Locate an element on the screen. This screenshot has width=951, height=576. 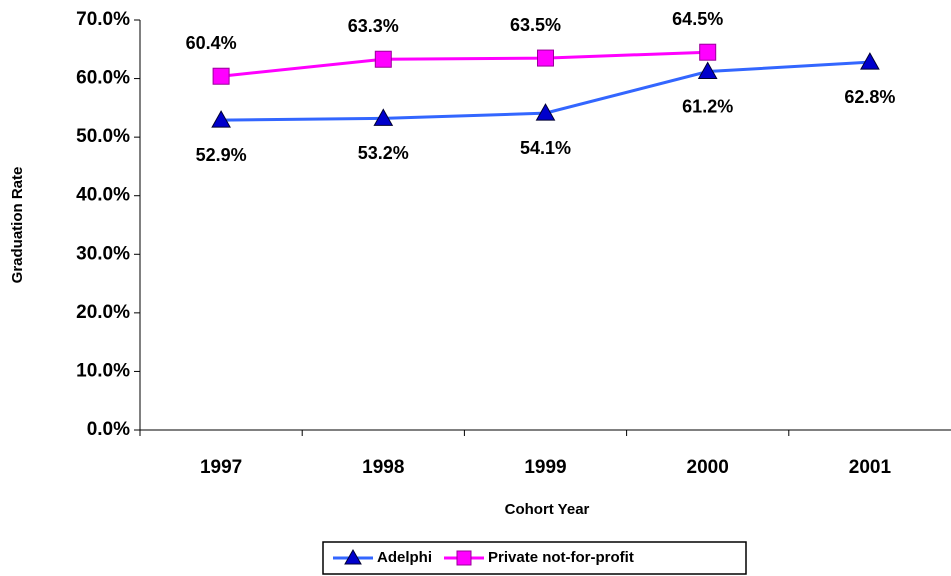
series-line is located at coordinates (464, 64).